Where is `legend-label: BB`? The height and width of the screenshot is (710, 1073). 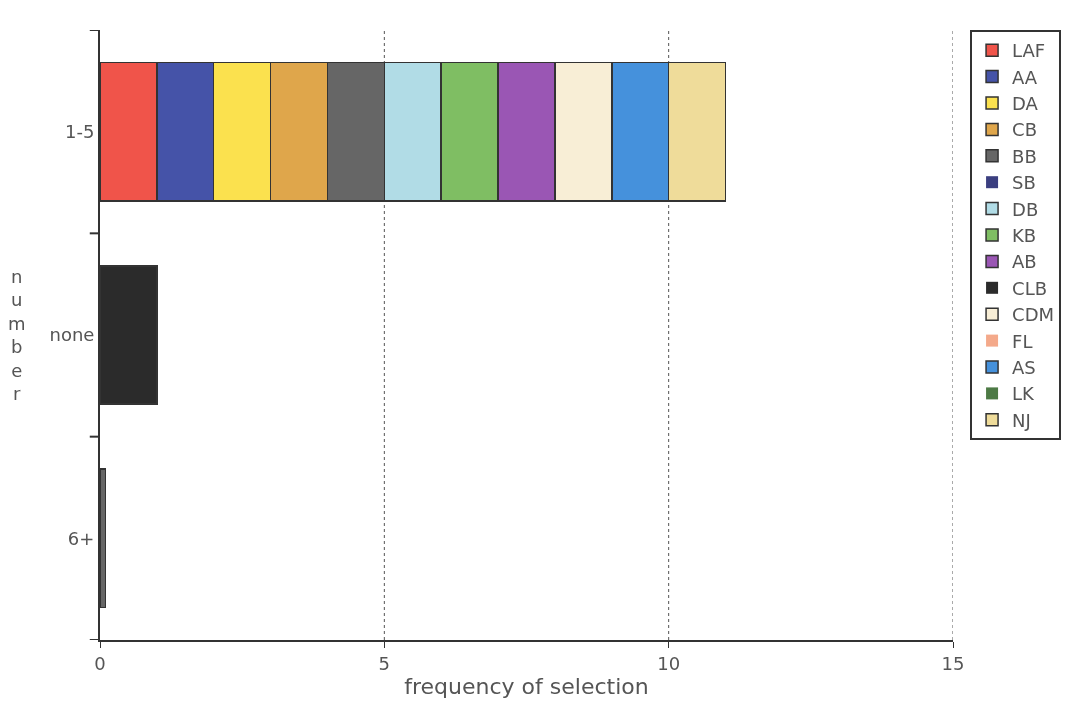
legend-label: BB is located at coordinates (1024, 156).